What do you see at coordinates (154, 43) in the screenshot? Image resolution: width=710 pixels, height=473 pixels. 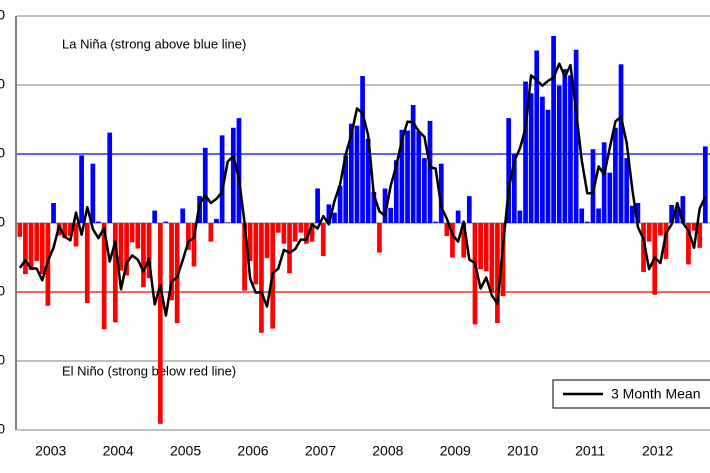 I see `annotation: La Niña (strong above blue line)` at bounding box center [154, 43].